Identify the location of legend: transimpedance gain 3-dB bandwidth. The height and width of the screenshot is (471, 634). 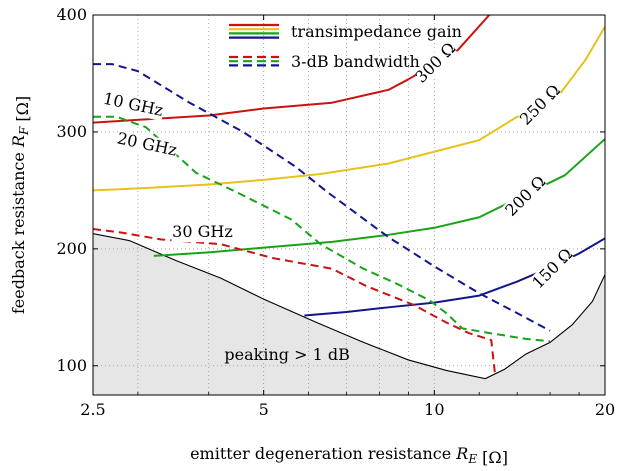
(345, 46).